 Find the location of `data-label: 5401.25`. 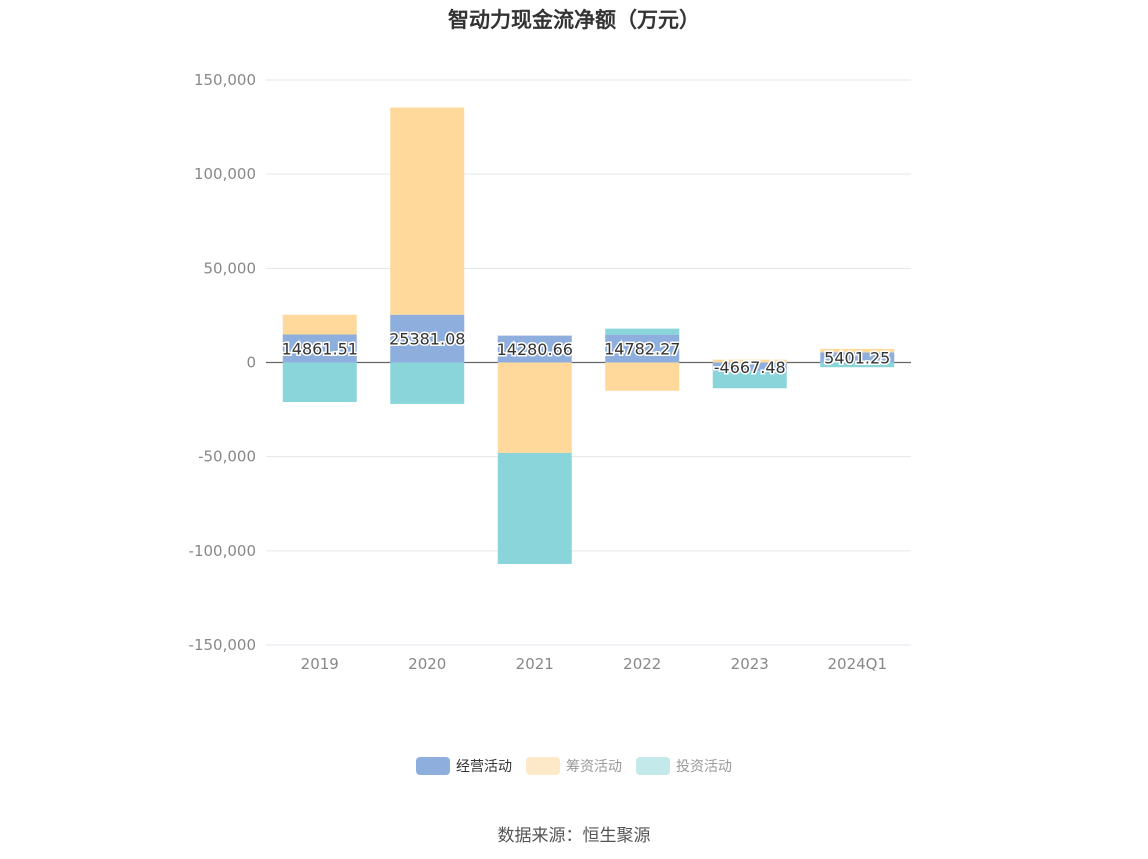

data-label: 5401.25 is located at coordinates (857, 357).